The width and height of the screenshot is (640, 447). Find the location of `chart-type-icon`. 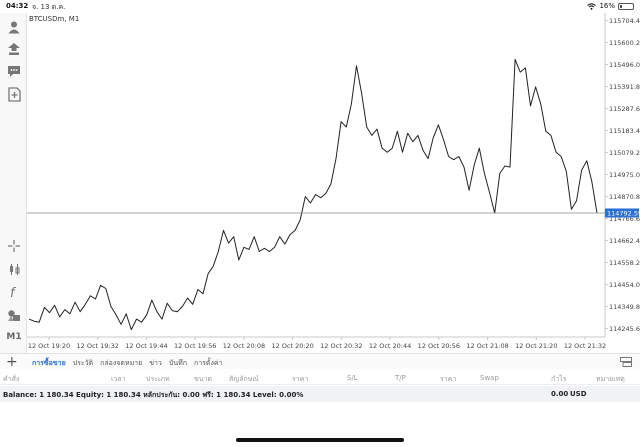

chart-type-icon is located at coordinates (14, 269).